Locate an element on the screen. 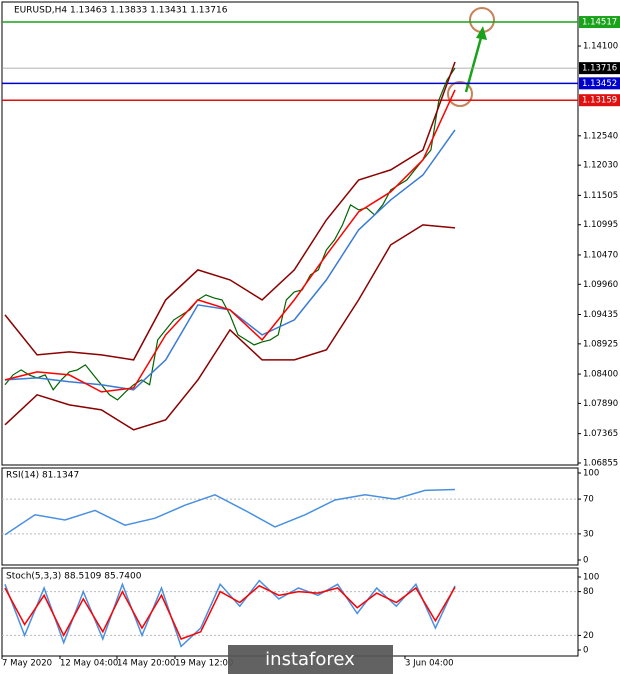  y-tick-label: 1.09960 is located at coordinates (600, 285).